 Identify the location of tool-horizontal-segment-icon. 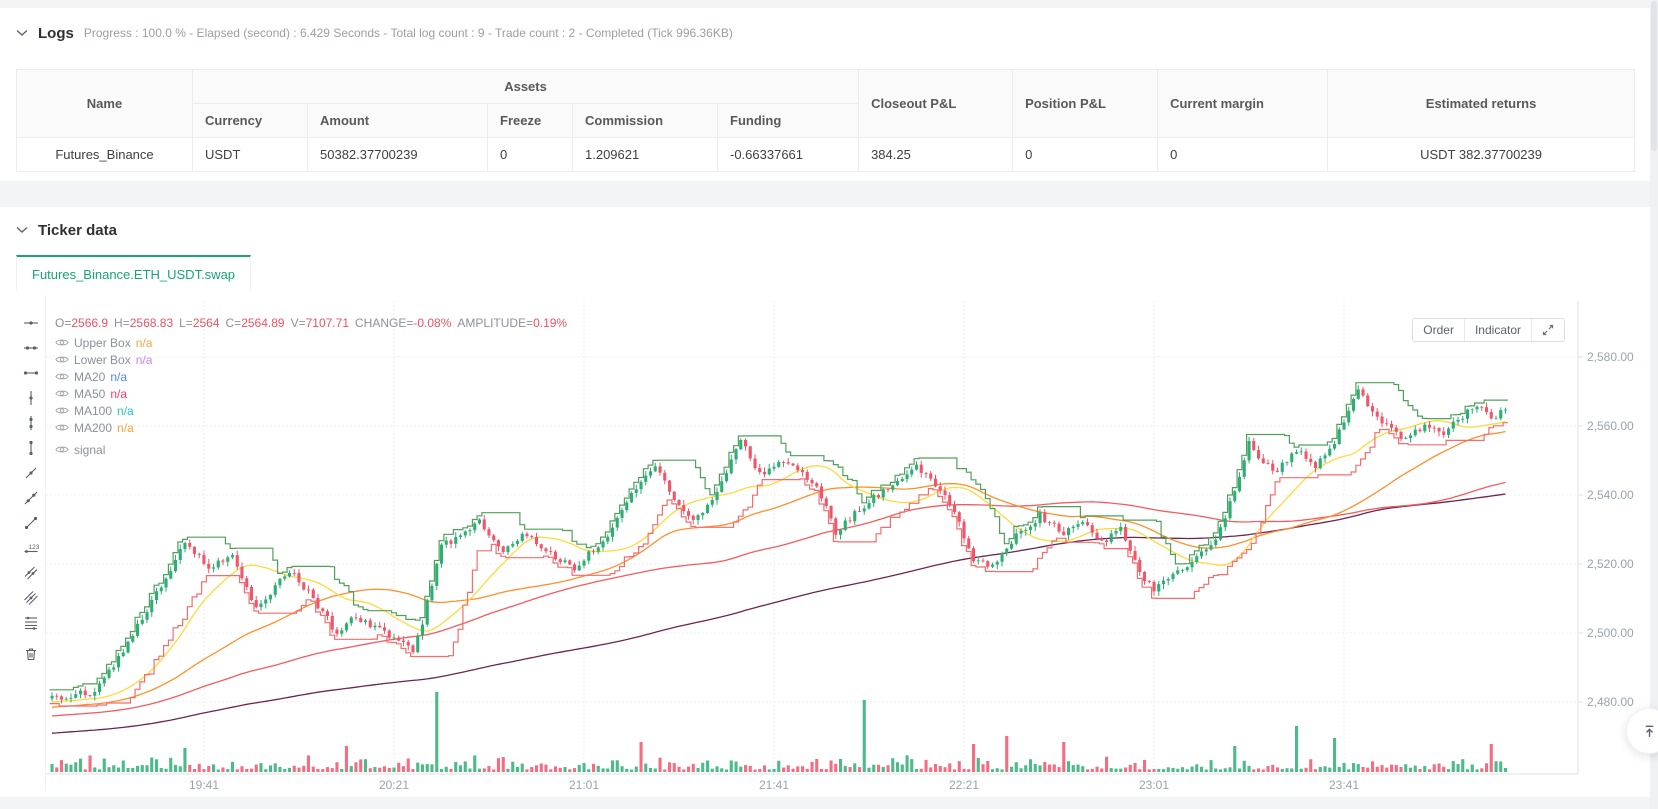
(31, 373).